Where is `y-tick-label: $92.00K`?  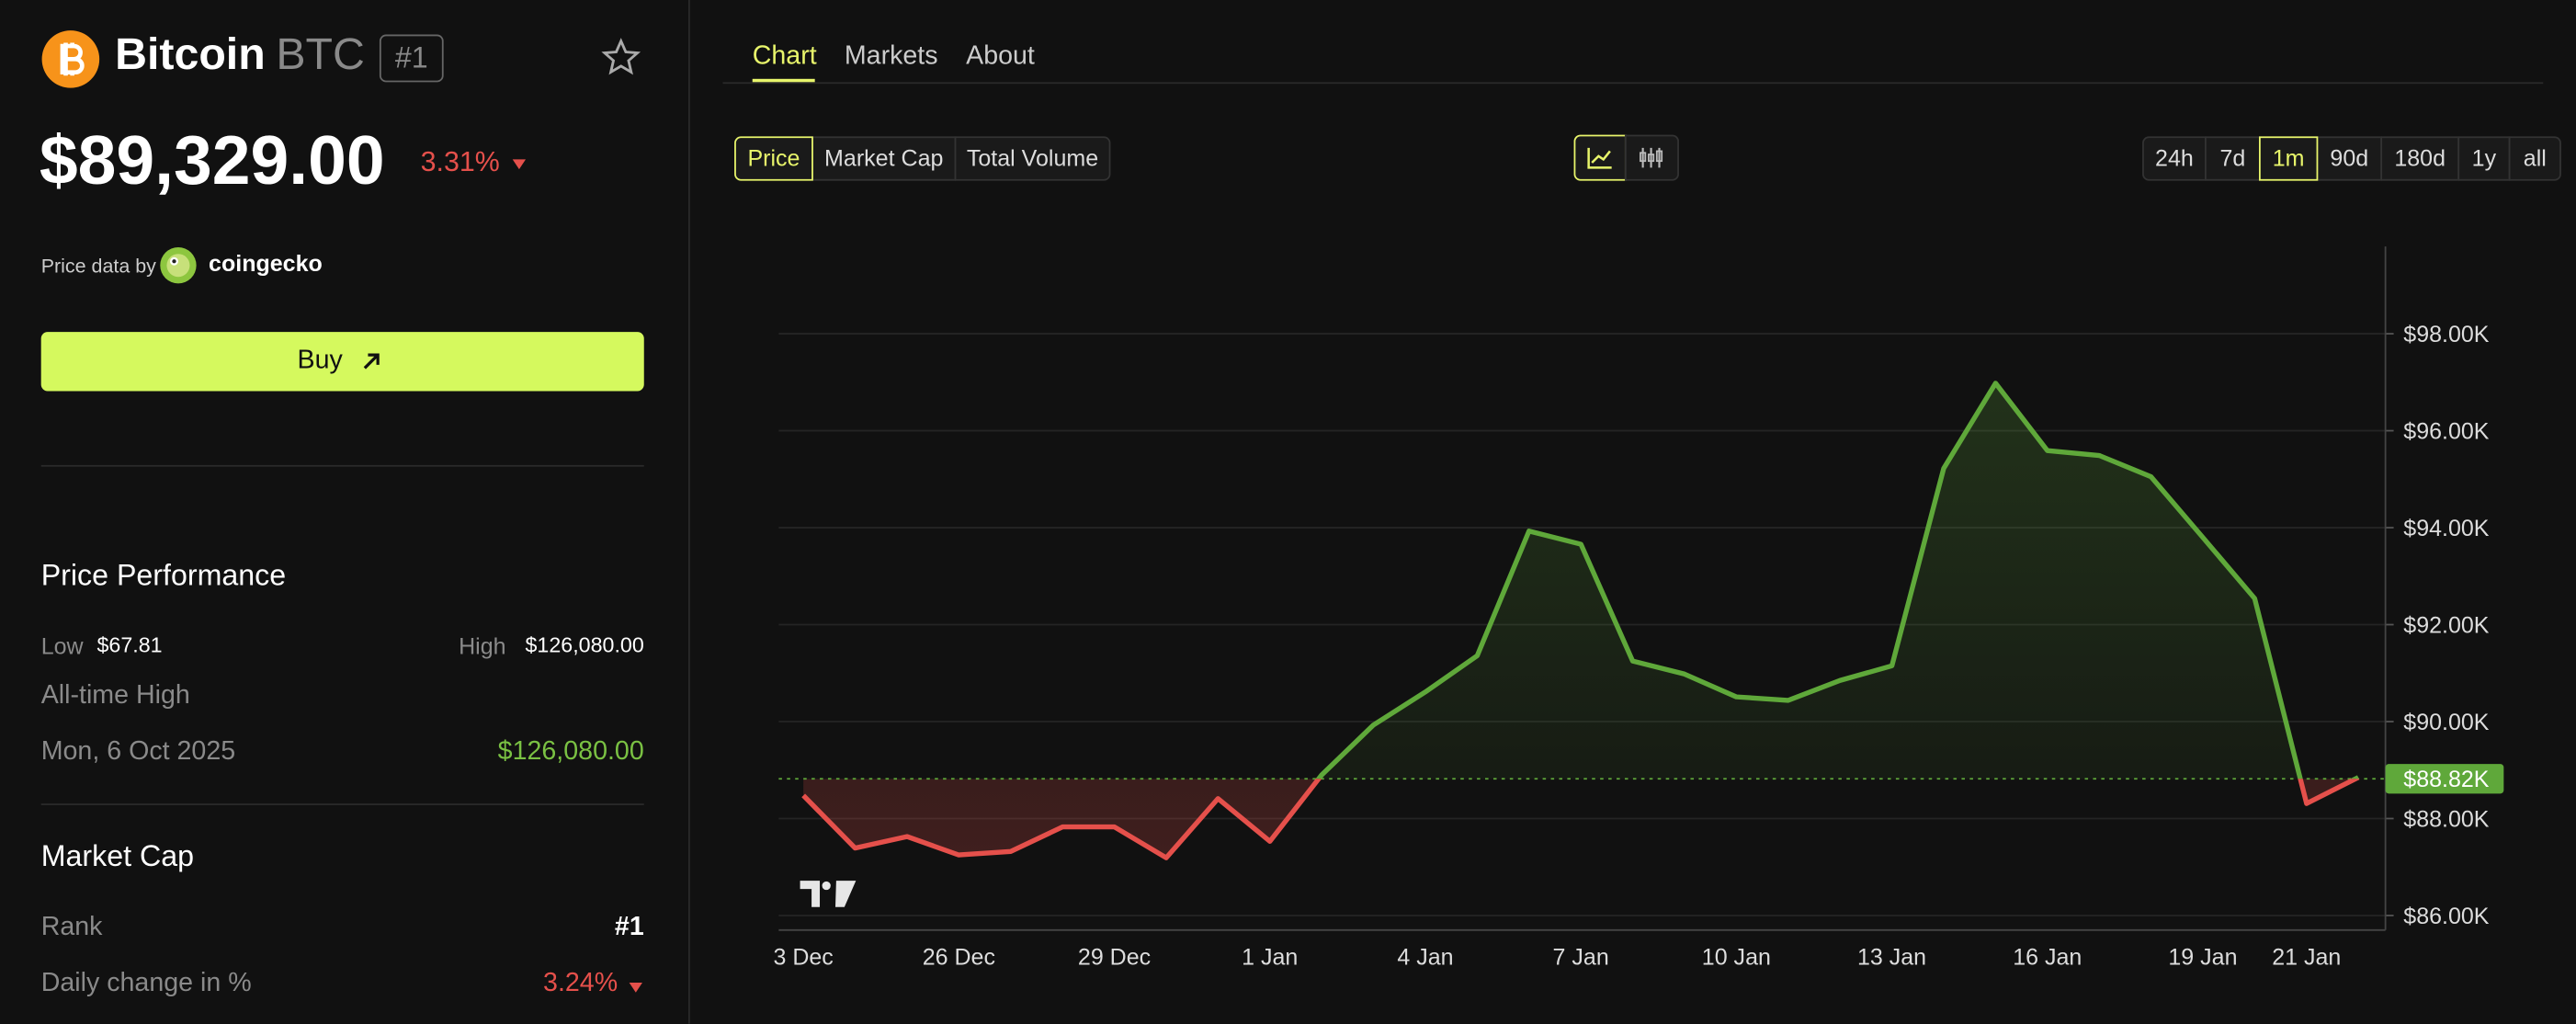
y-tick-label: $92.00K is located at coordinates (2446, 625).